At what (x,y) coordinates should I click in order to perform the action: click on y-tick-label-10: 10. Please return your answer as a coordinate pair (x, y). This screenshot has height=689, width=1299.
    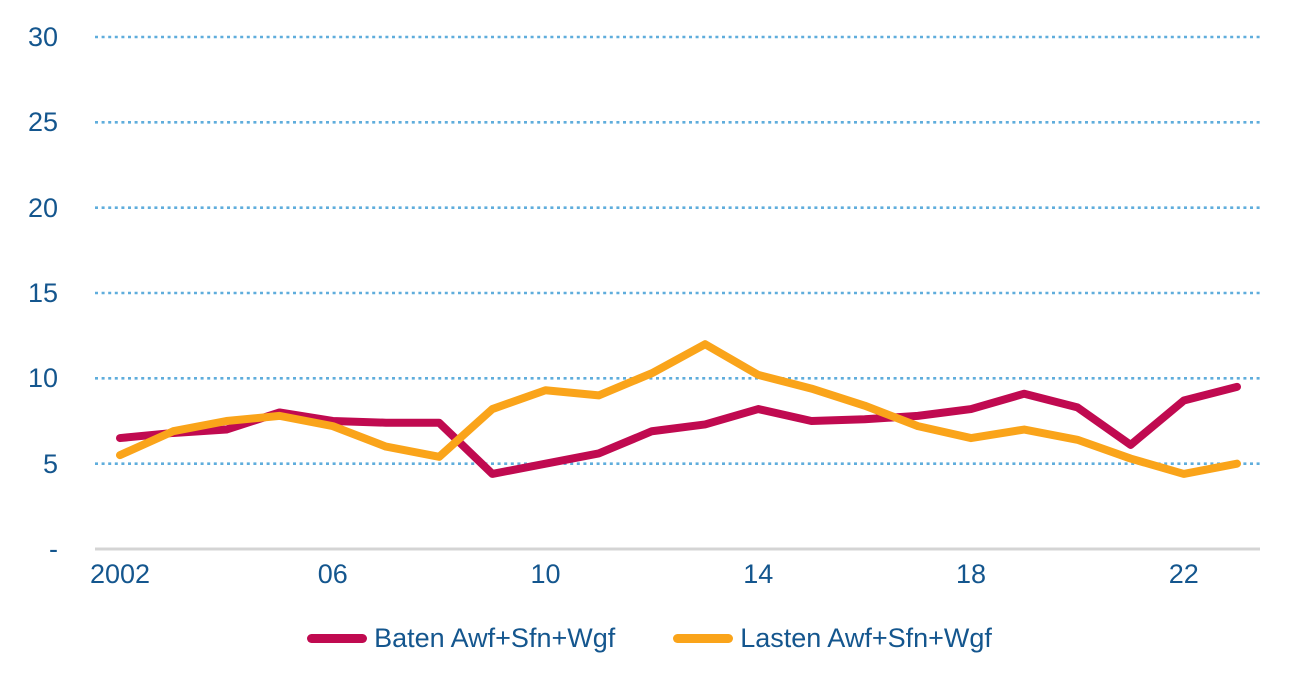
    Looking at the image, I should click on (42, 378).